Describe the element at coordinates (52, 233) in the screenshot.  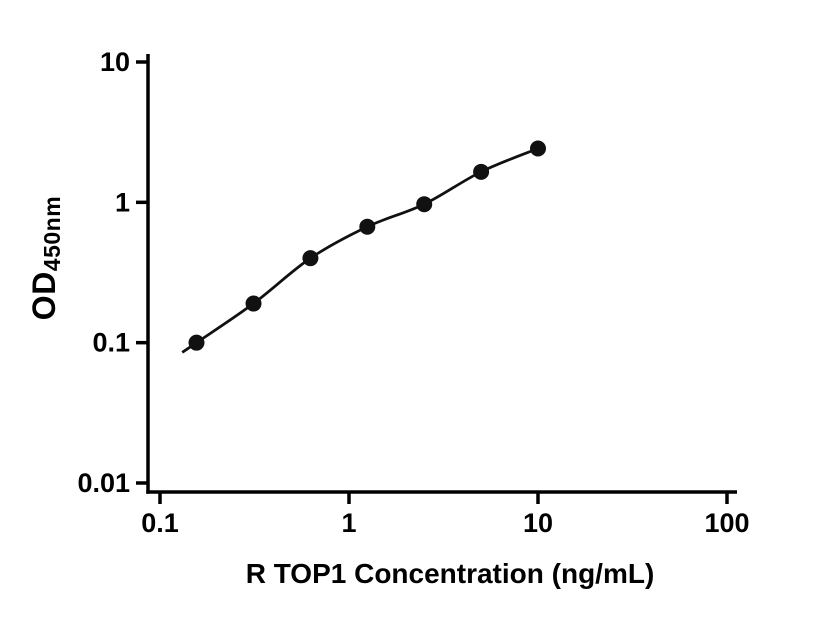
I see `y-axis-title-sub: 450nm` at that location.